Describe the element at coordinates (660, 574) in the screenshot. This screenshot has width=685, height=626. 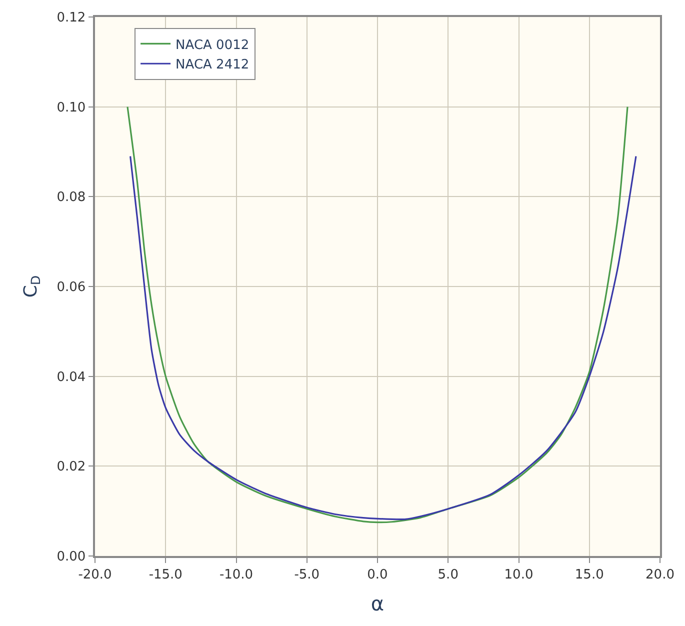
I see `x-tick-label: 20.0` at that location.